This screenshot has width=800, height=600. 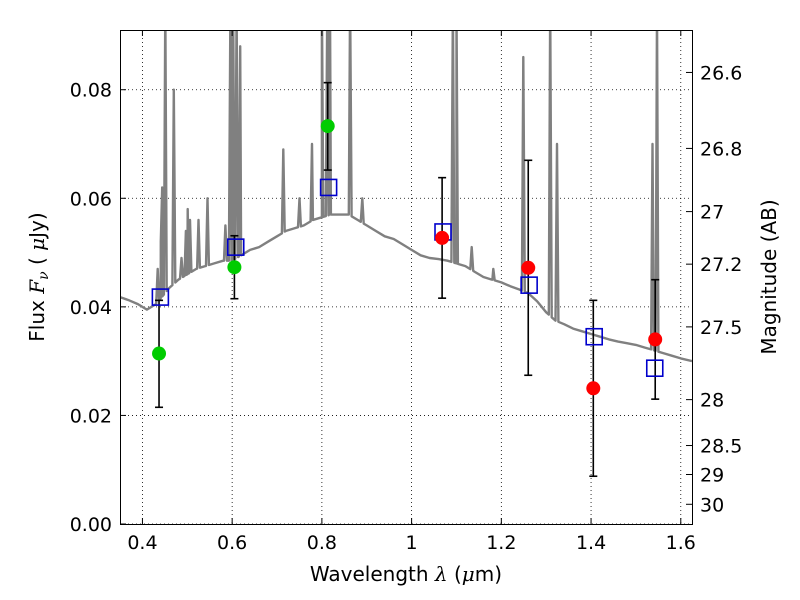 I want to click on y2-tick-label: 28.5, so click(x=721, y=447).